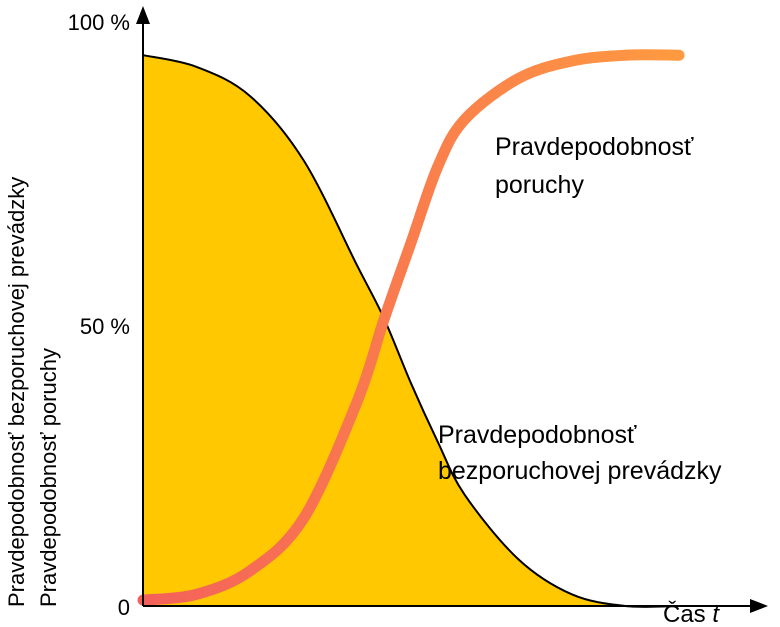 The width and height of the screenshot is (780, 627). Describe the element at coordinates (539, 185) in the screenshot. I see `failure-series-label-line2: poruchy` at that location.